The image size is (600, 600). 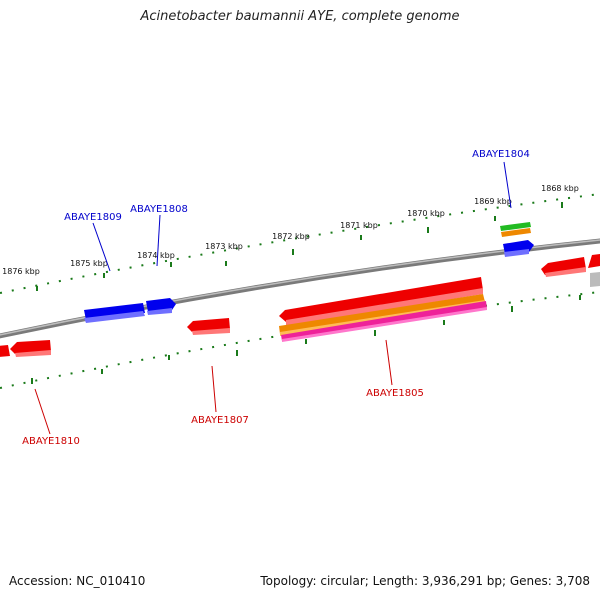 I want to click on tick-label: 1872 kbp, so click(x=291, y=236).